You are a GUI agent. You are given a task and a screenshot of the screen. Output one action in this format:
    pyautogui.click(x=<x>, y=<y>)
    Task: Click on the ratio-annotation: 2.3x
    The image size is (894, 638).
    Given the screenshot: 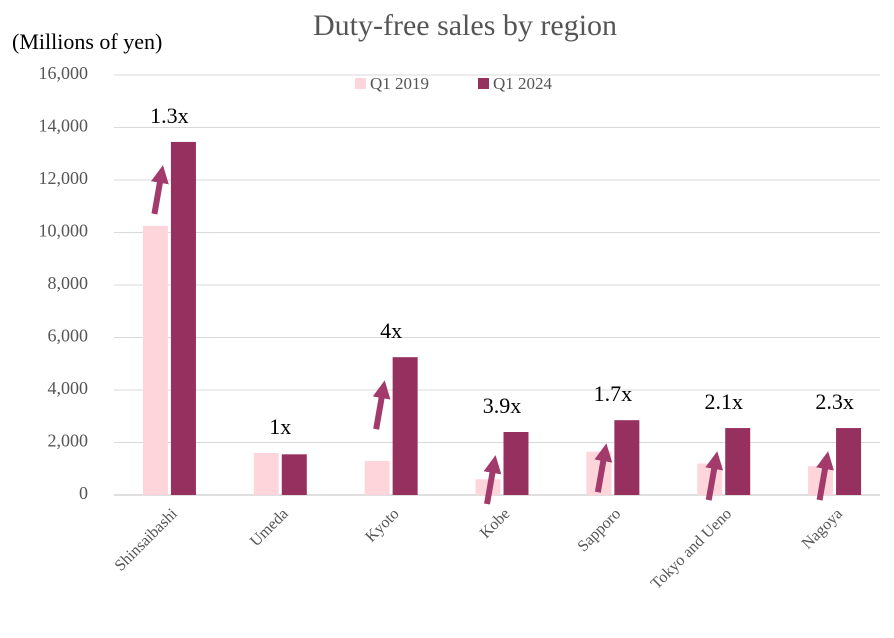 What is the action you would take?
    pyautogui.click(x=834, y=401)
    